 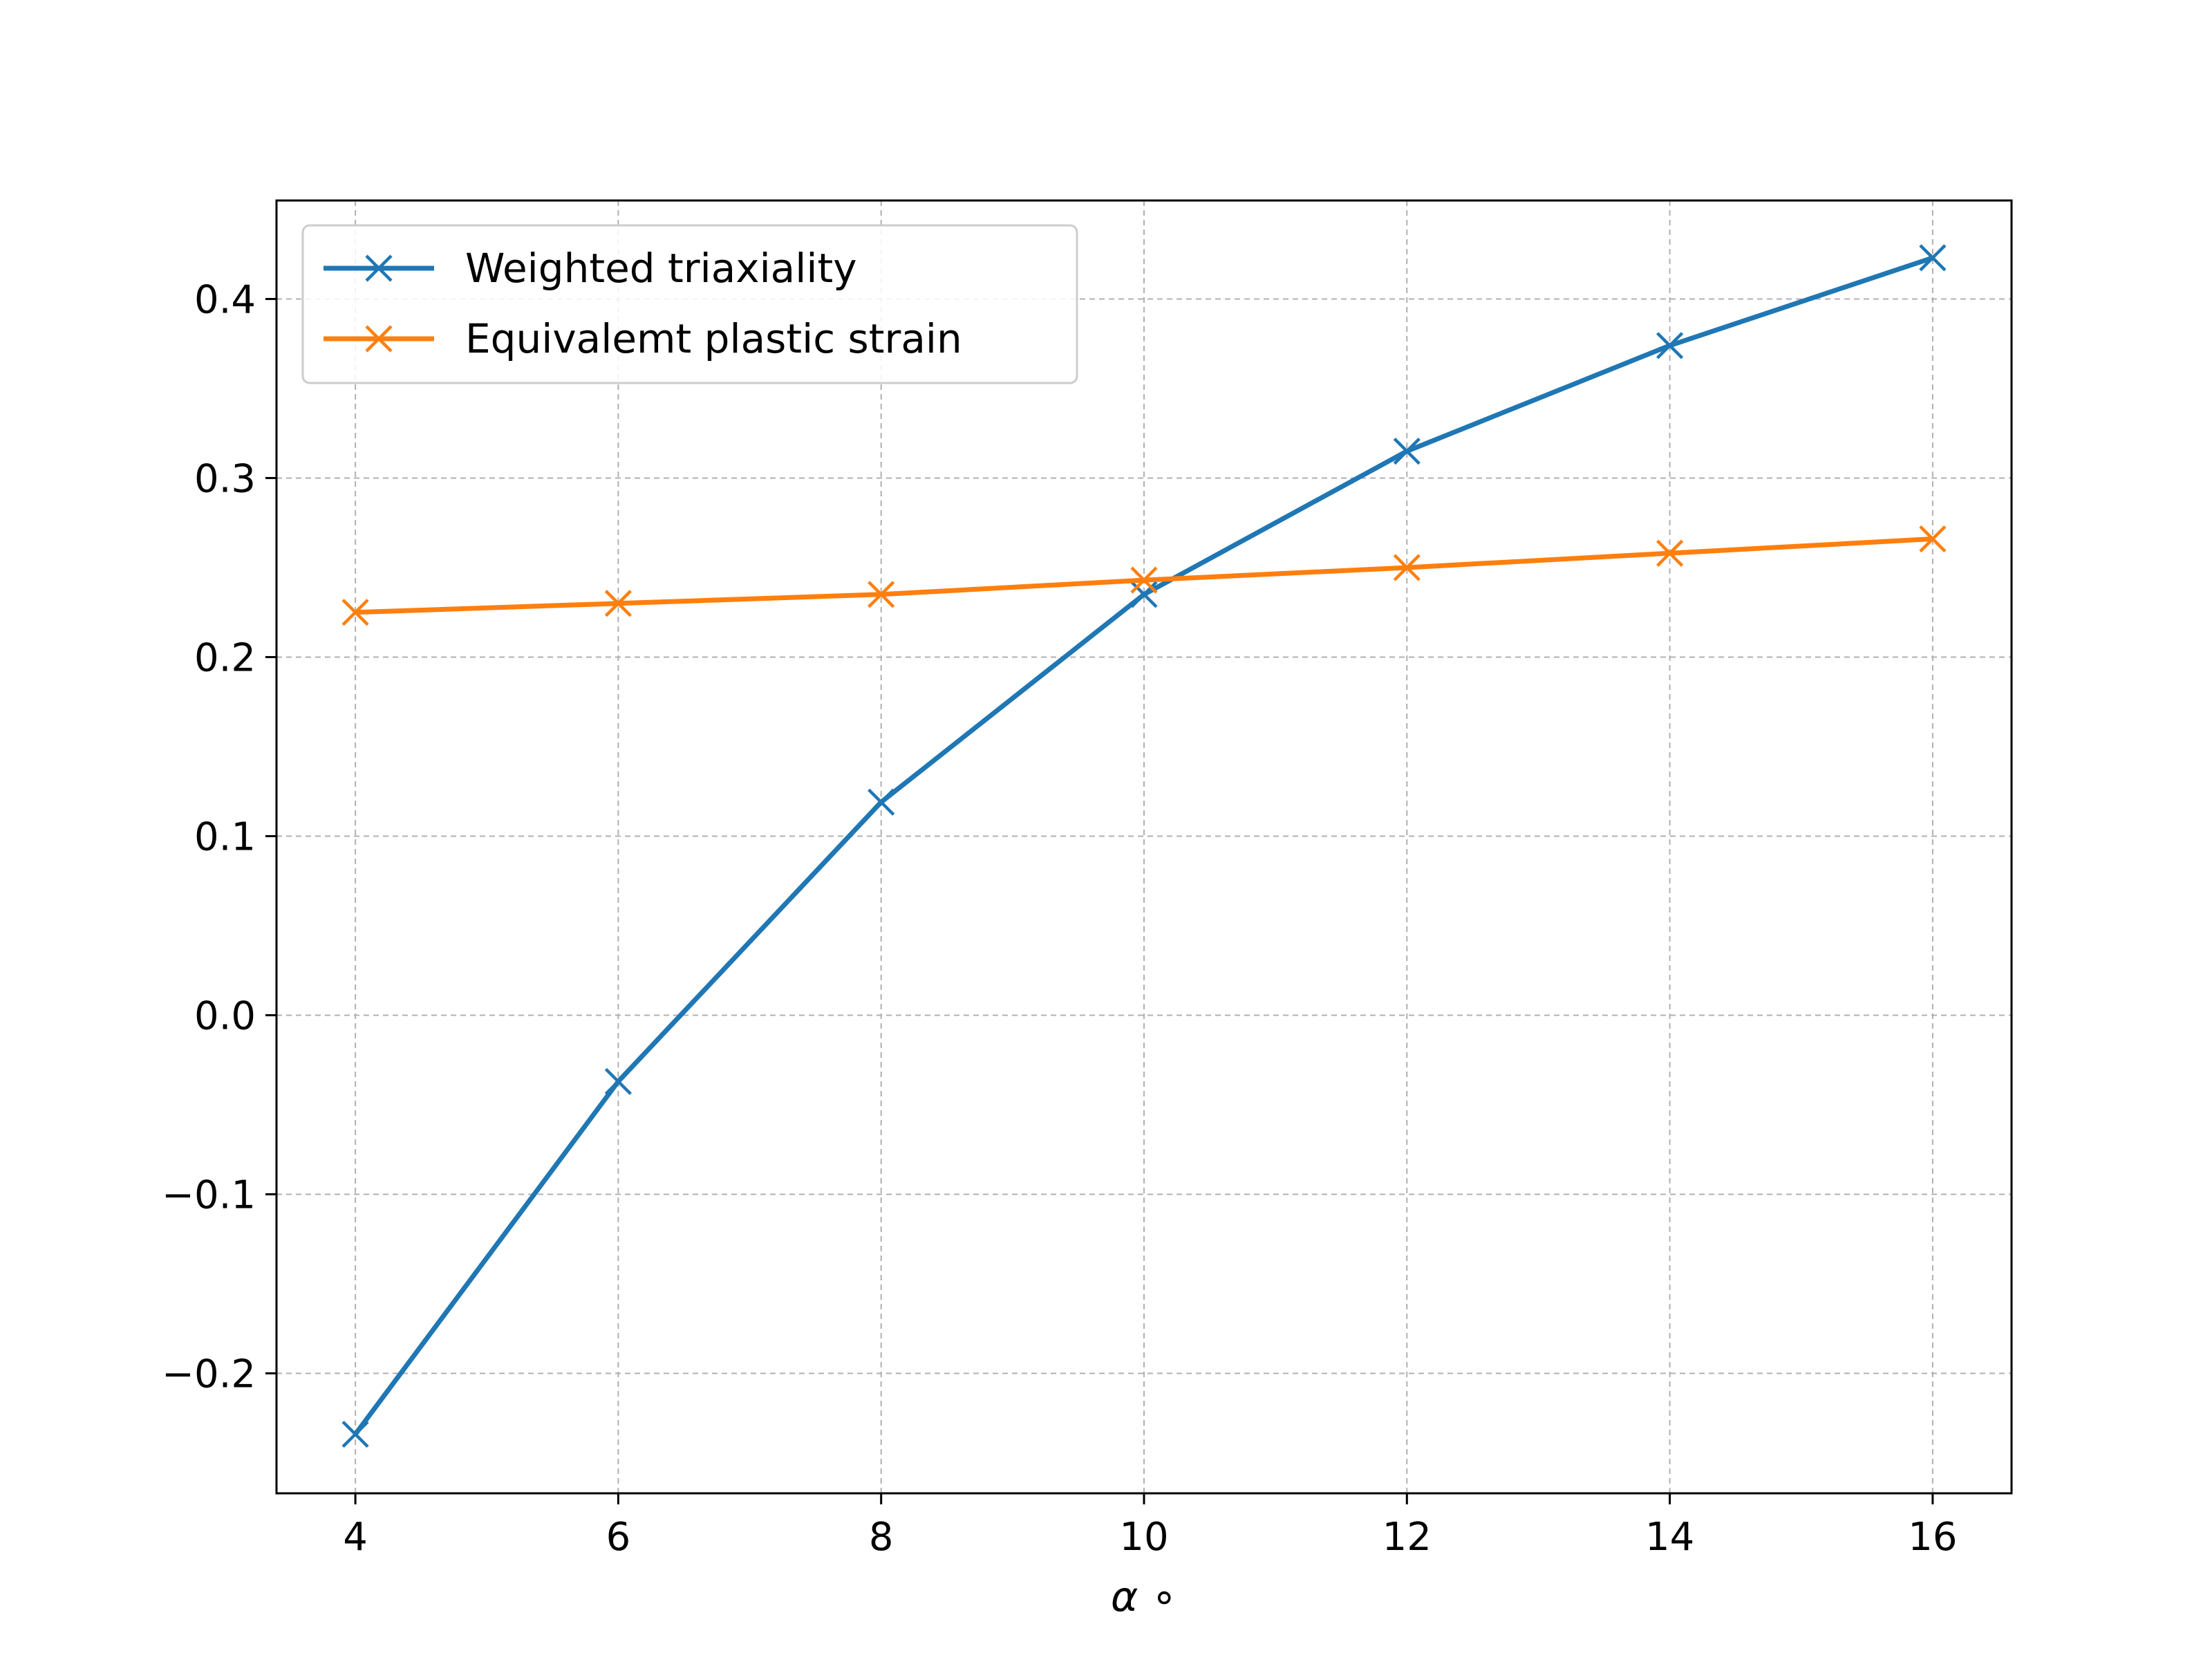 What do you see at coordinates (225, 300) in the screenshot?
I see `y-tick-label: 0.4` at bounding box center [225, 300].